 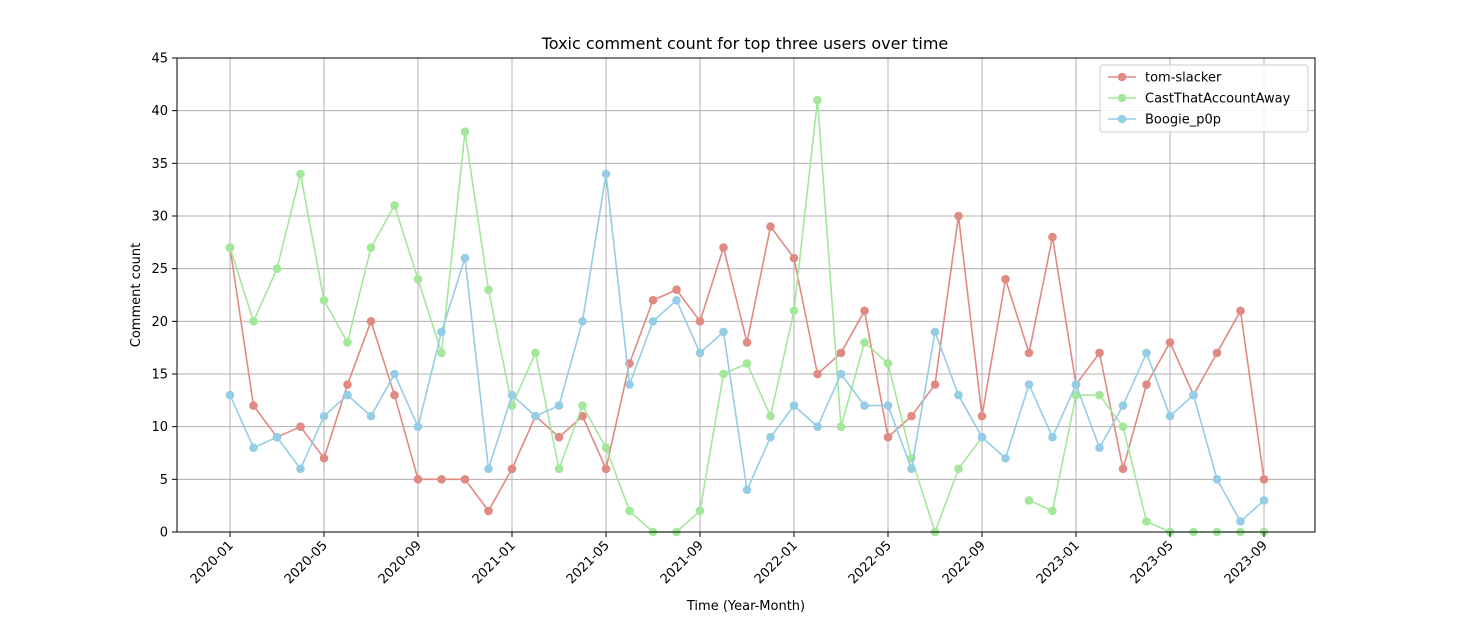 I want to click on y-tick-label: 25, so click(x=159, y=269).